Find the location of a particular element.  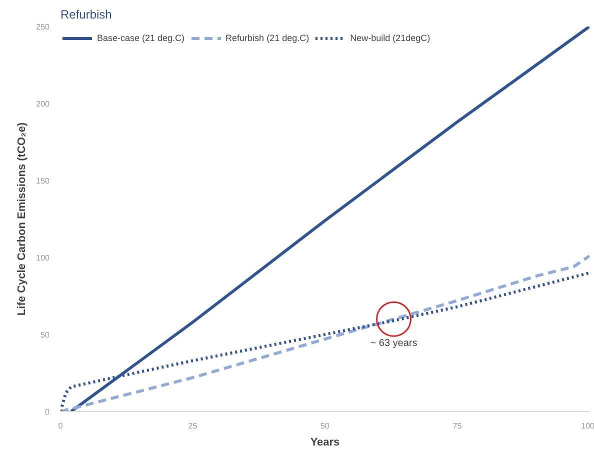

y-axis-title: Life Cycle Carbon Emissions (tCO₂e) is located at coordinates (22, 219).